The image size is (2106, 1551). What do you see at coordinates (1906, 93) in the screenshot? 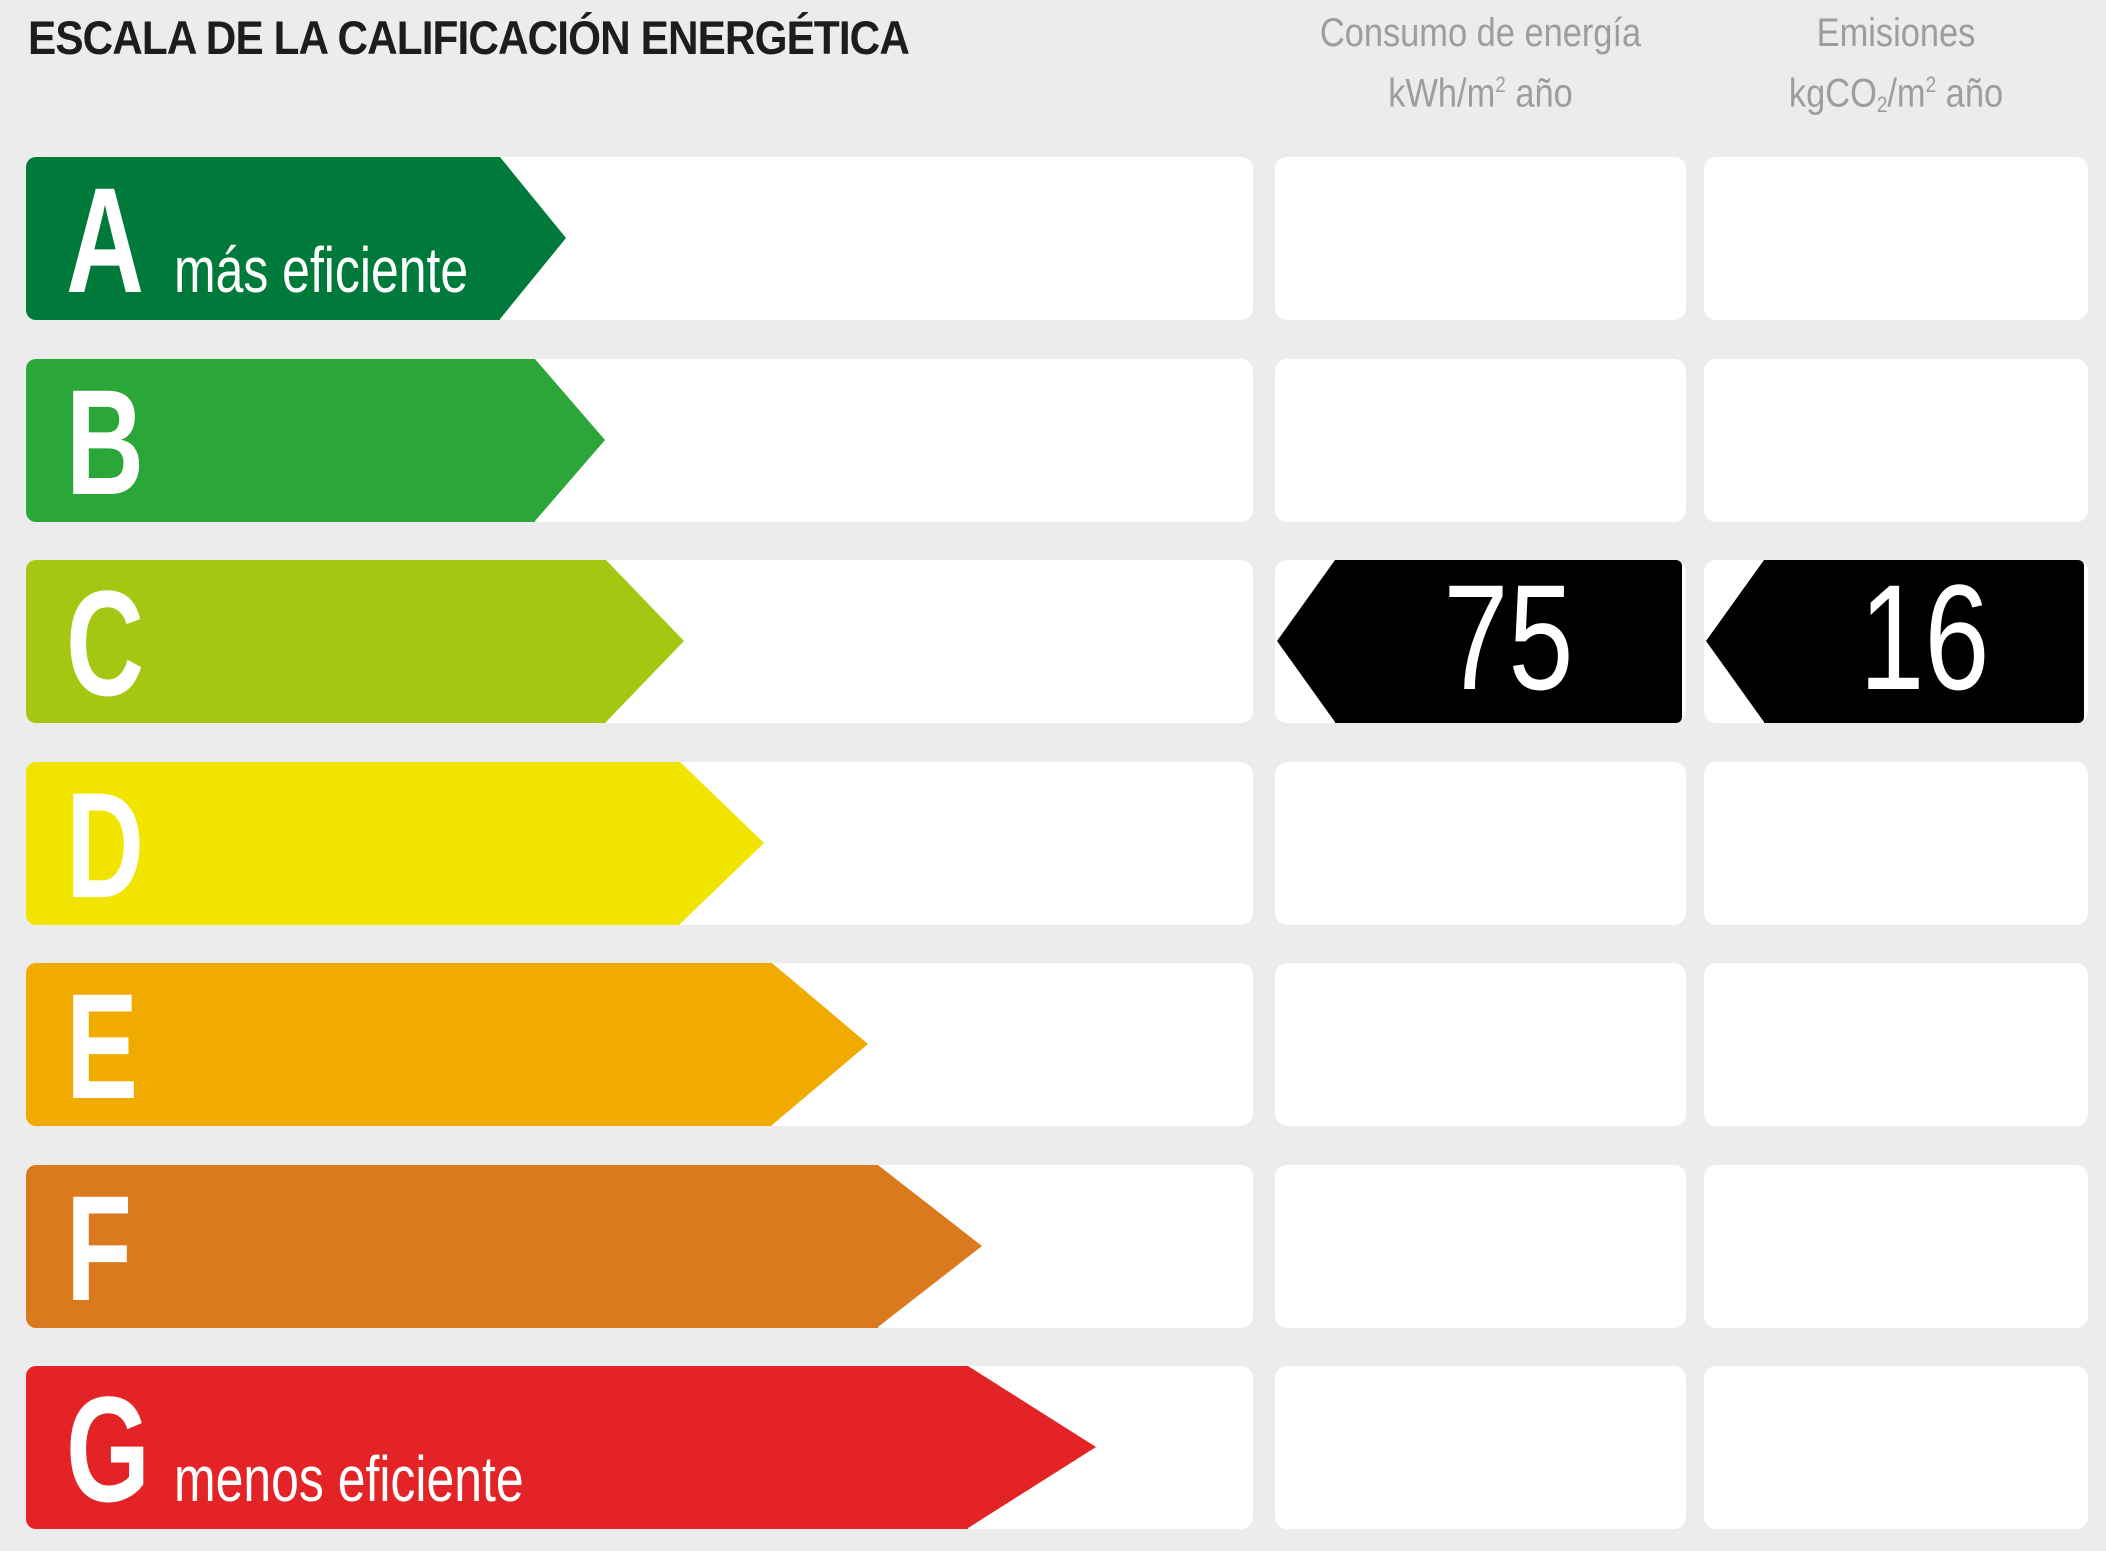
I see `emisiones-unit-mid: /m` at bounding box center [1906, 93].